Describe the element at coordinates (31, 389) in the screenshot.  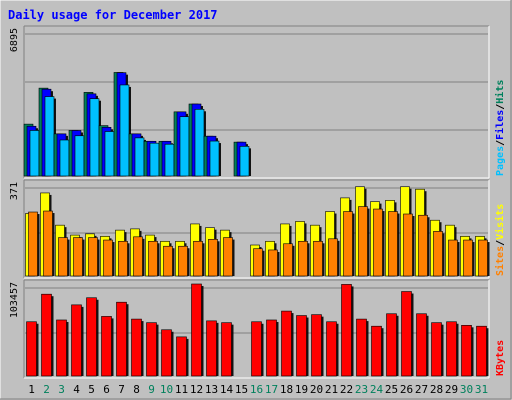
I see `x-tick-label: 1` at that location.